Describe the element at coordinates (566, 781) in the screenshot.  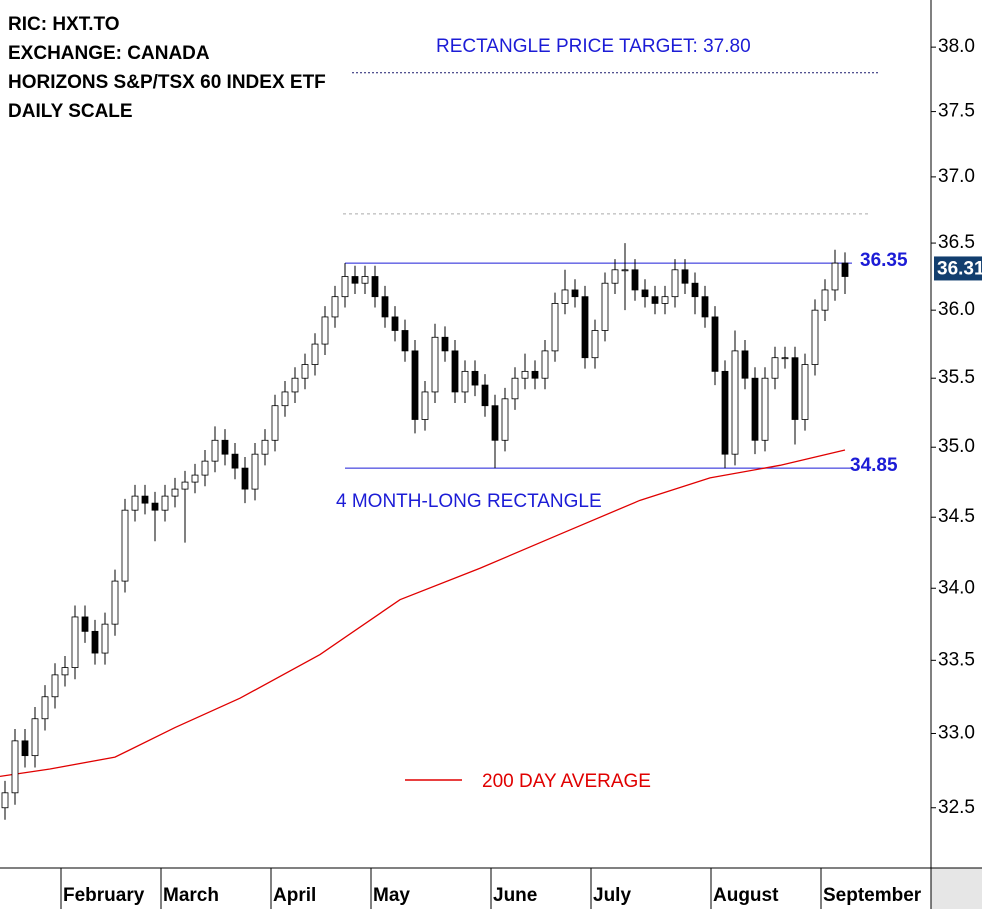
I see `legend-label: 200 DAY AVERAGE` at that location.